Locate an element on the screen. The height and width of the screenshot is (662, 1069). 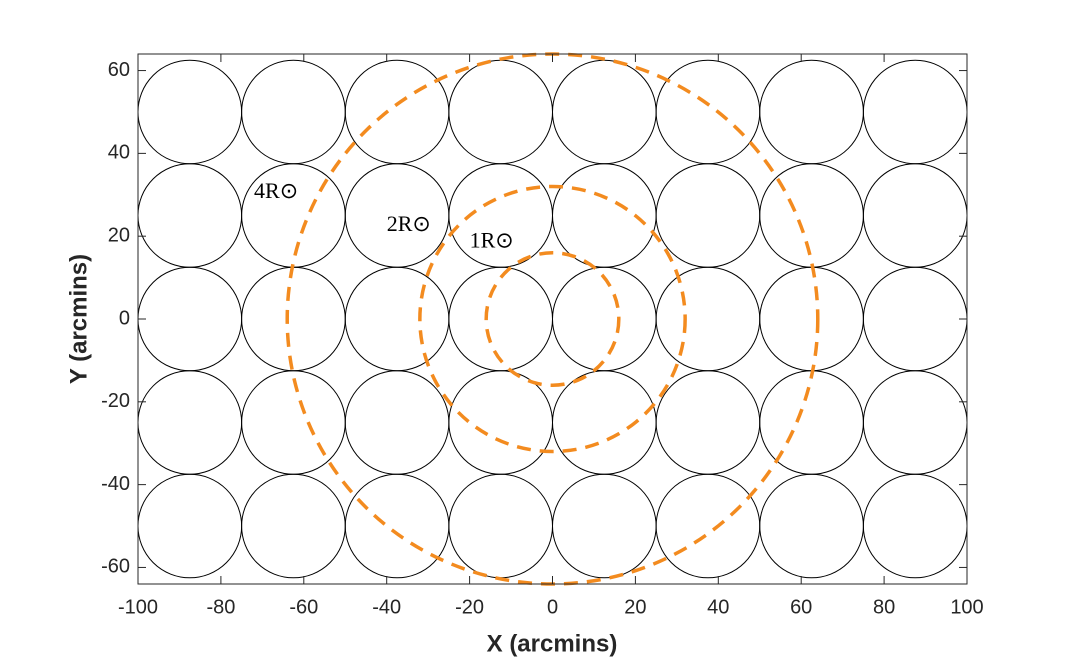
x-tick-label: -100 is located at coordinates (138, 607).